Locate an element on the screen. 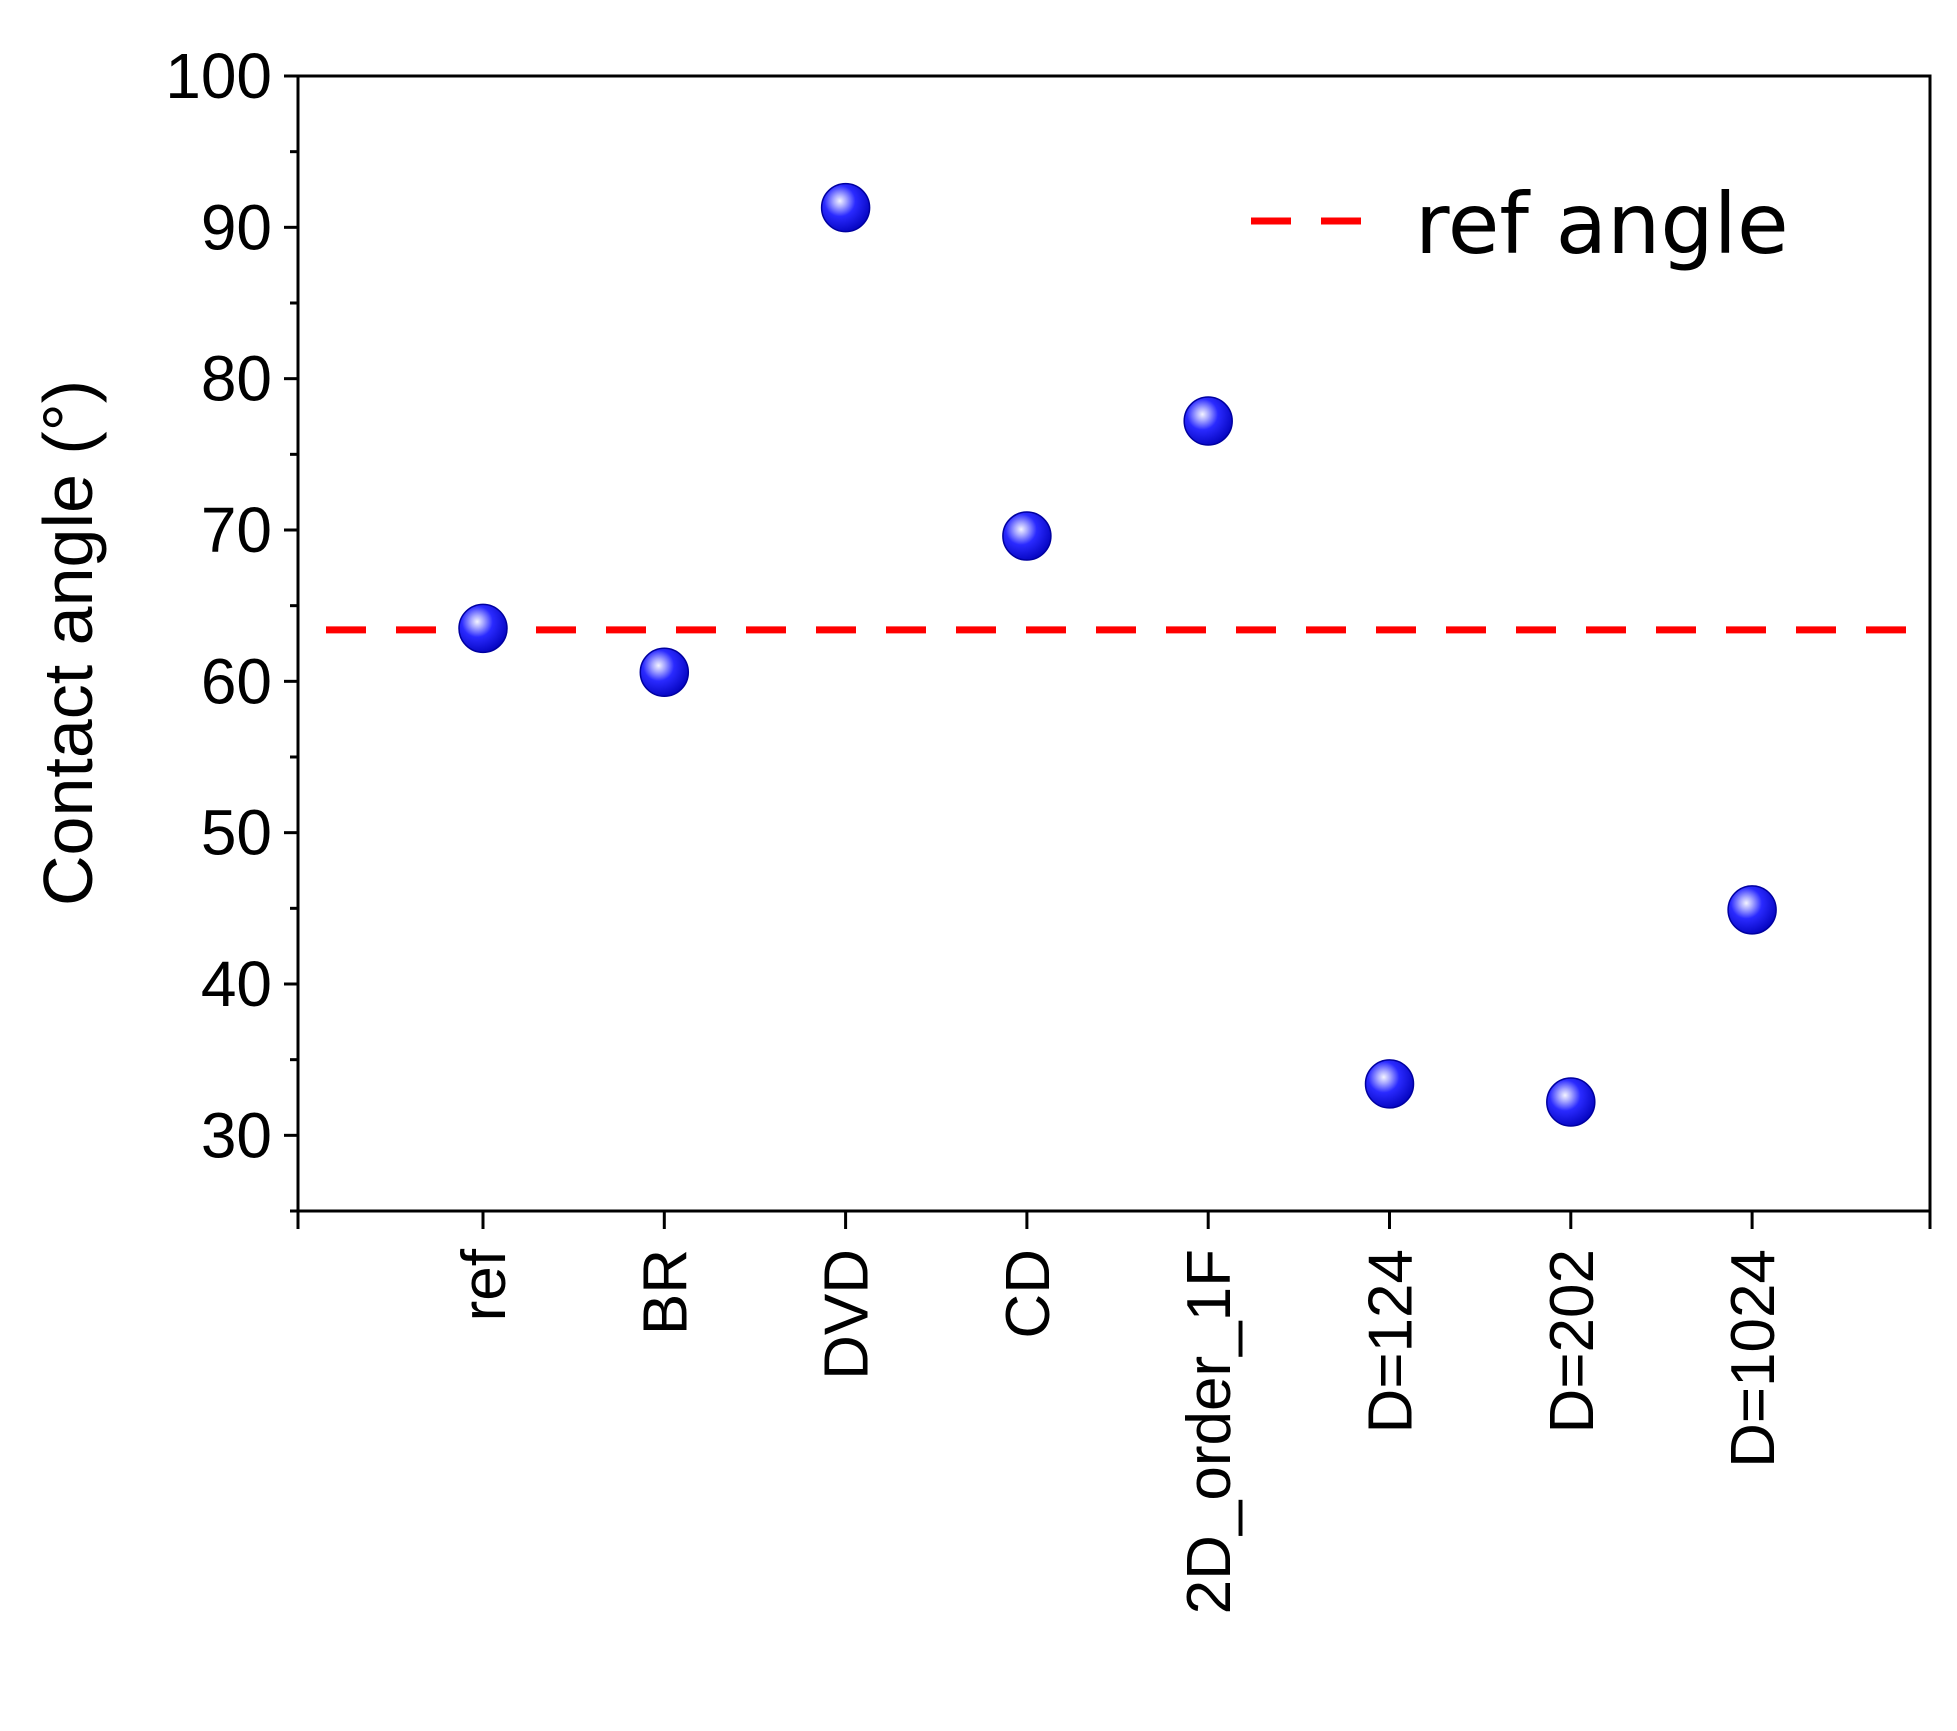 This screenshot has width=1957, height=1731. x-category-label: BR is located at coordinates (665, 1292).